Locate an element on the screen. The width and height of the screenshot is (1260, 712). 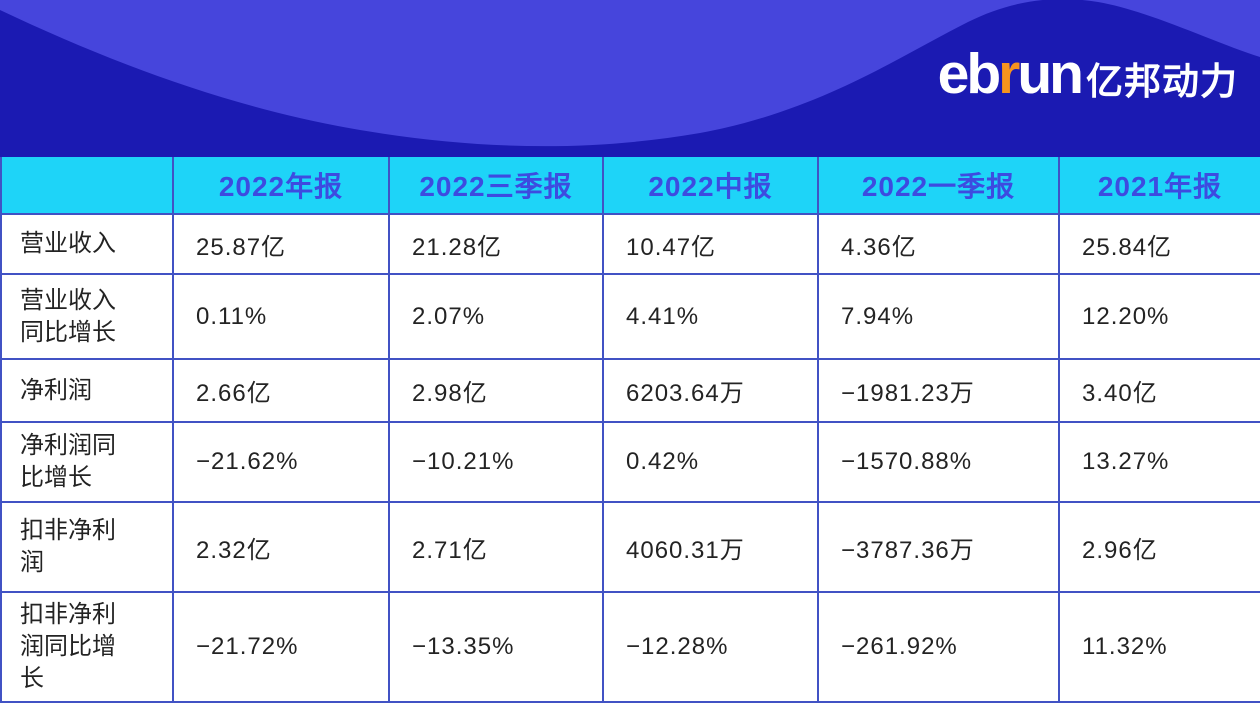
row-label-text: 营业收入同比增长 is located at coordinates (68, 316).